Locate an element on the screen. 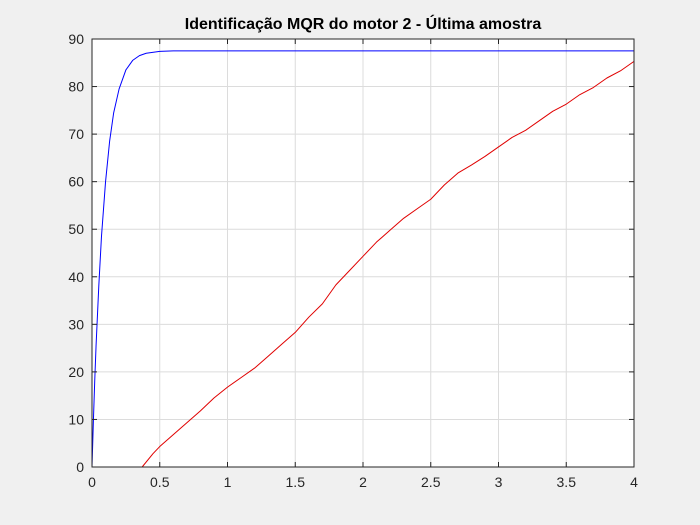  y-tick-label: 70 is located at coordinates (76, 134).